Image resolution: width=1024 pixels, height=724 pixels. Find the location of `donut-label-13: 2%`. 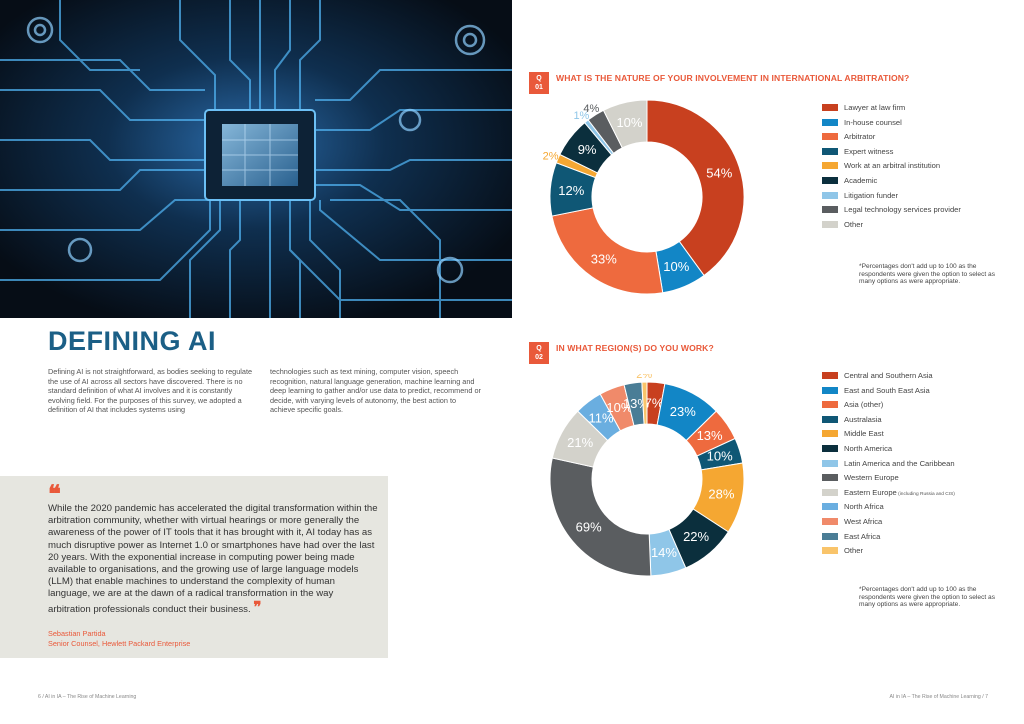

donut-label-13: 2% is located at coordinates (644, 377).